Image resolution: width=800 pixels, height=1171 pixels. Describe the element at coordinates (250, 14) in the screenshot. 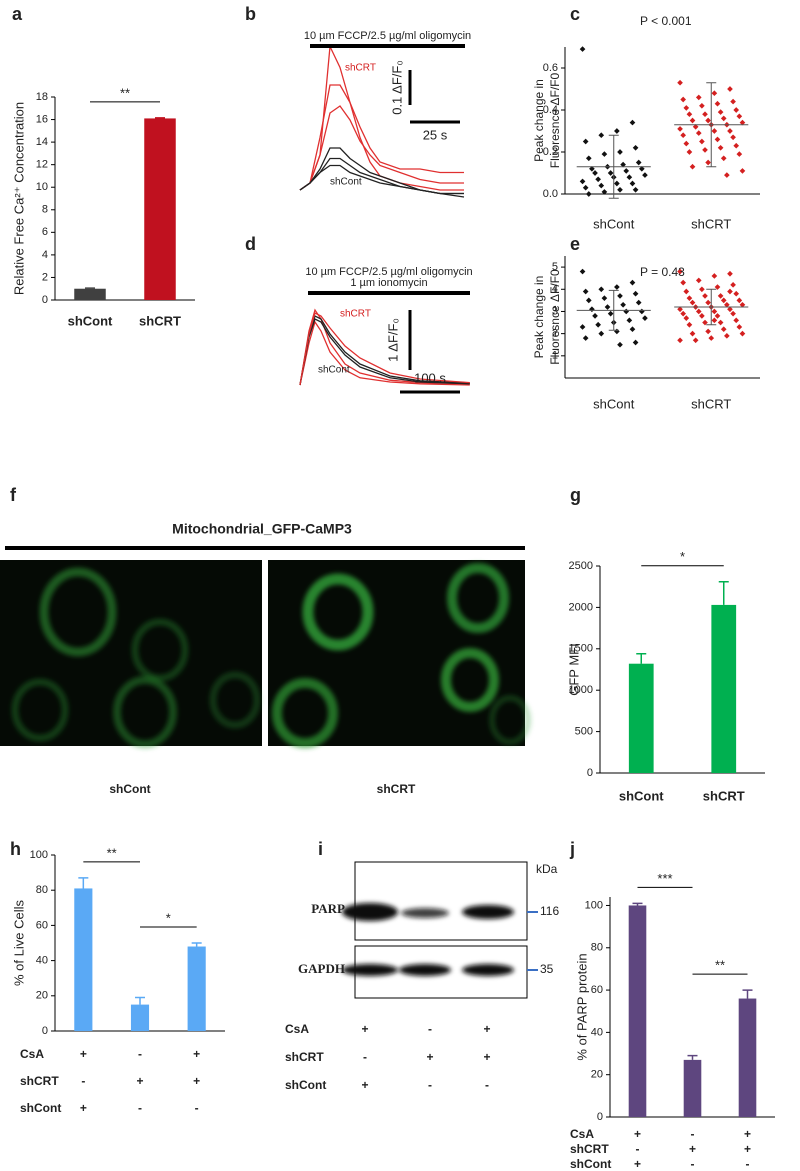

I see `panel-label: b` at that location.